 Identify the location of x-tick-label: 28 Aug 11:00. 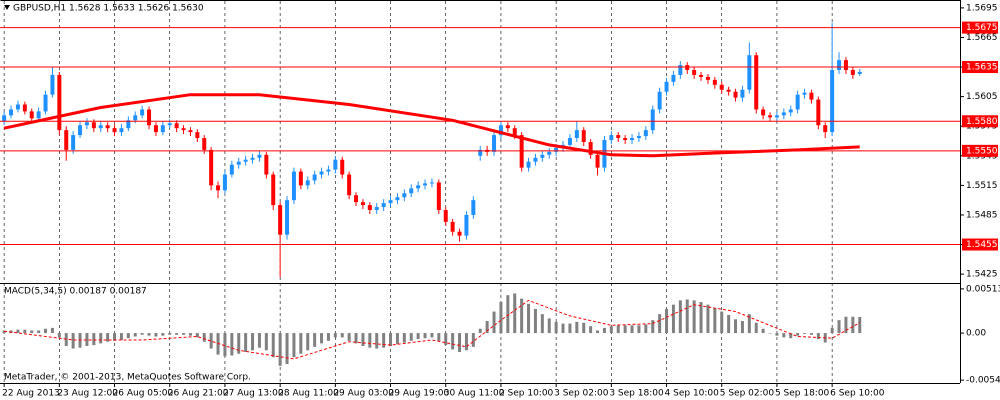
(308, 394).